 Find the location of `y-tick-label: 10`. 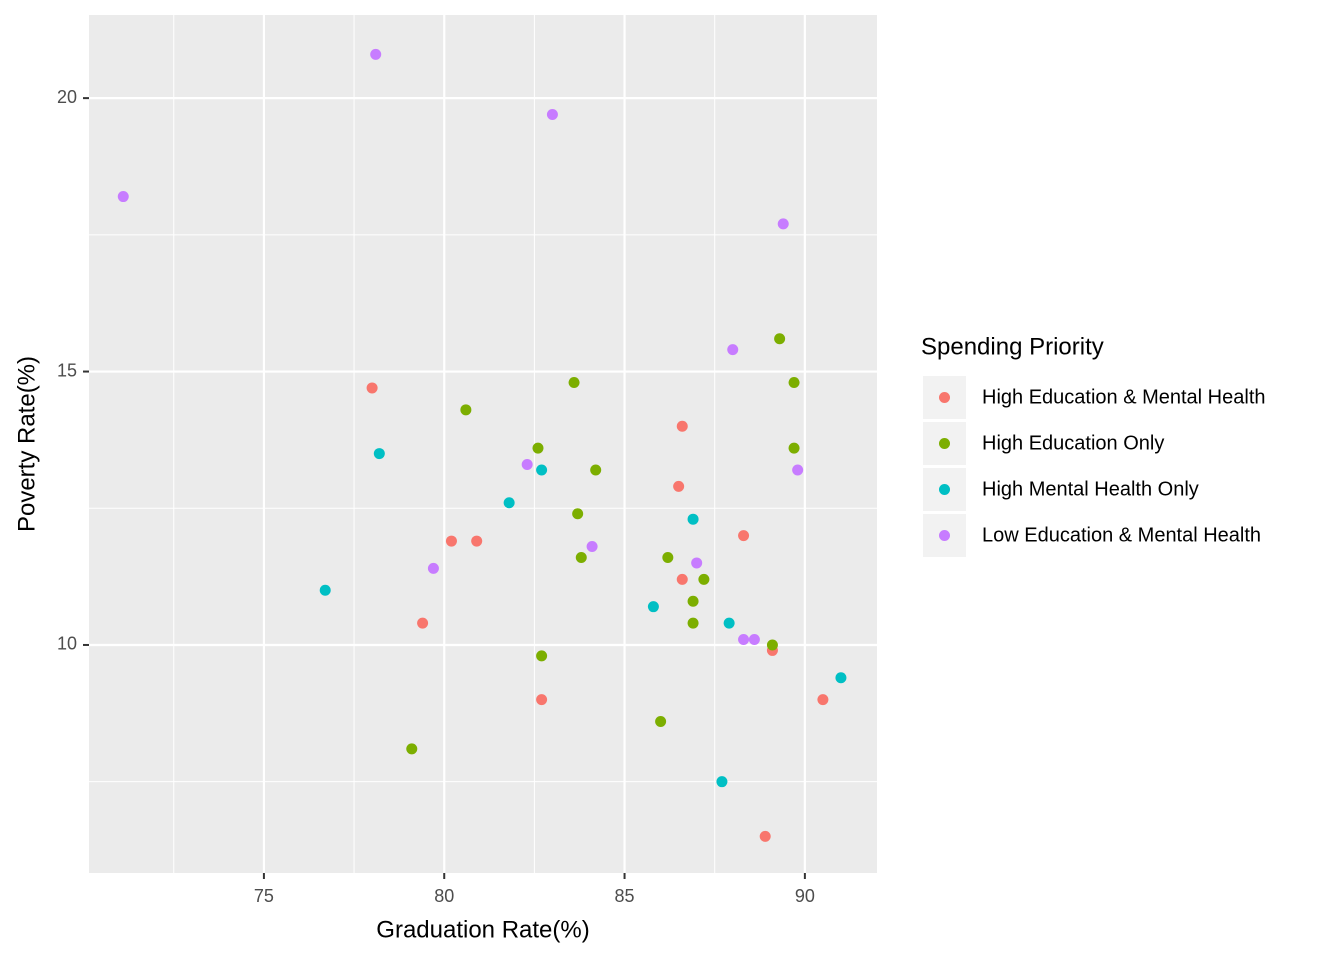

y-tick-label: 10 is located at coordinates (67, 644).